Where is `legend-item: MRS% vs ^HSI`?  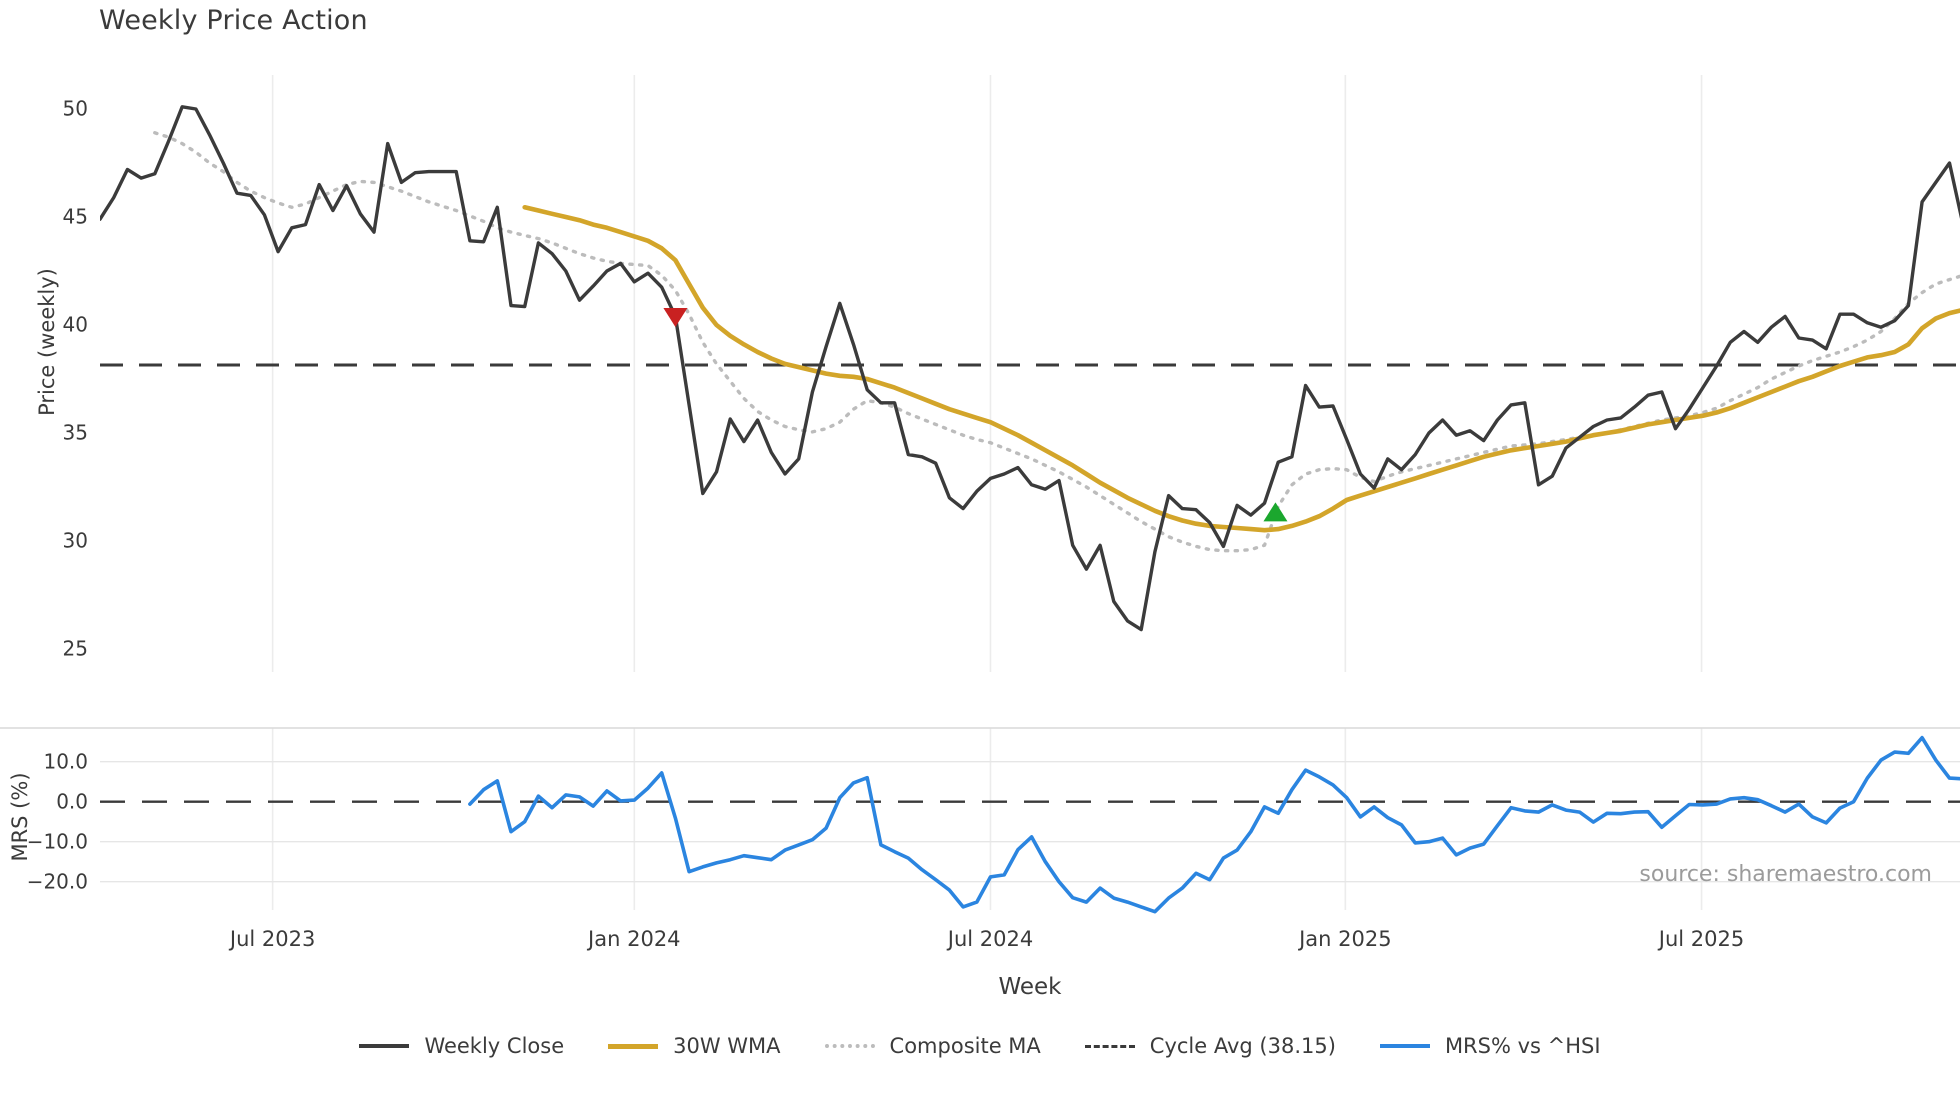 legend-item: MRS% vs ^HSI is located at coordinates (1490, 1046).